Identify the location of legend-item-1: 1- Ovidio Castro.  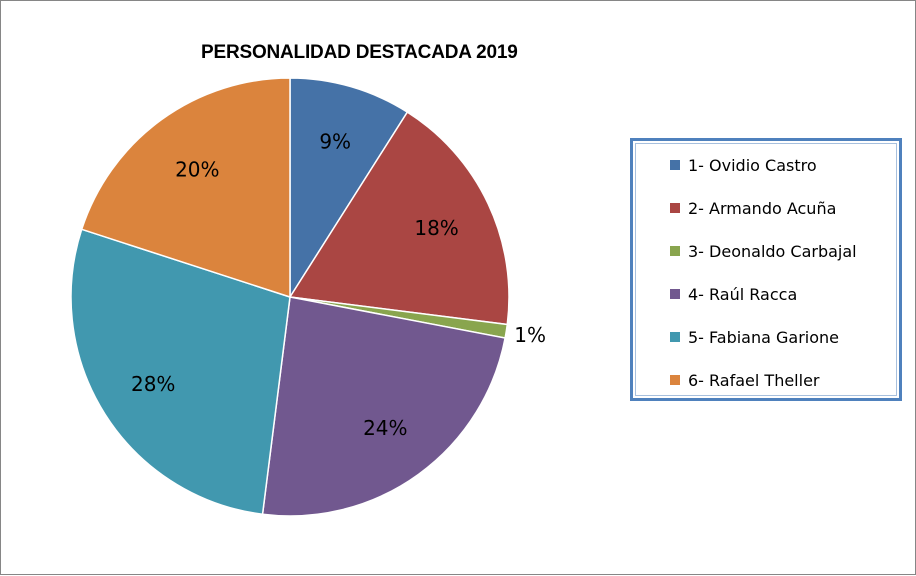
(743, 165).